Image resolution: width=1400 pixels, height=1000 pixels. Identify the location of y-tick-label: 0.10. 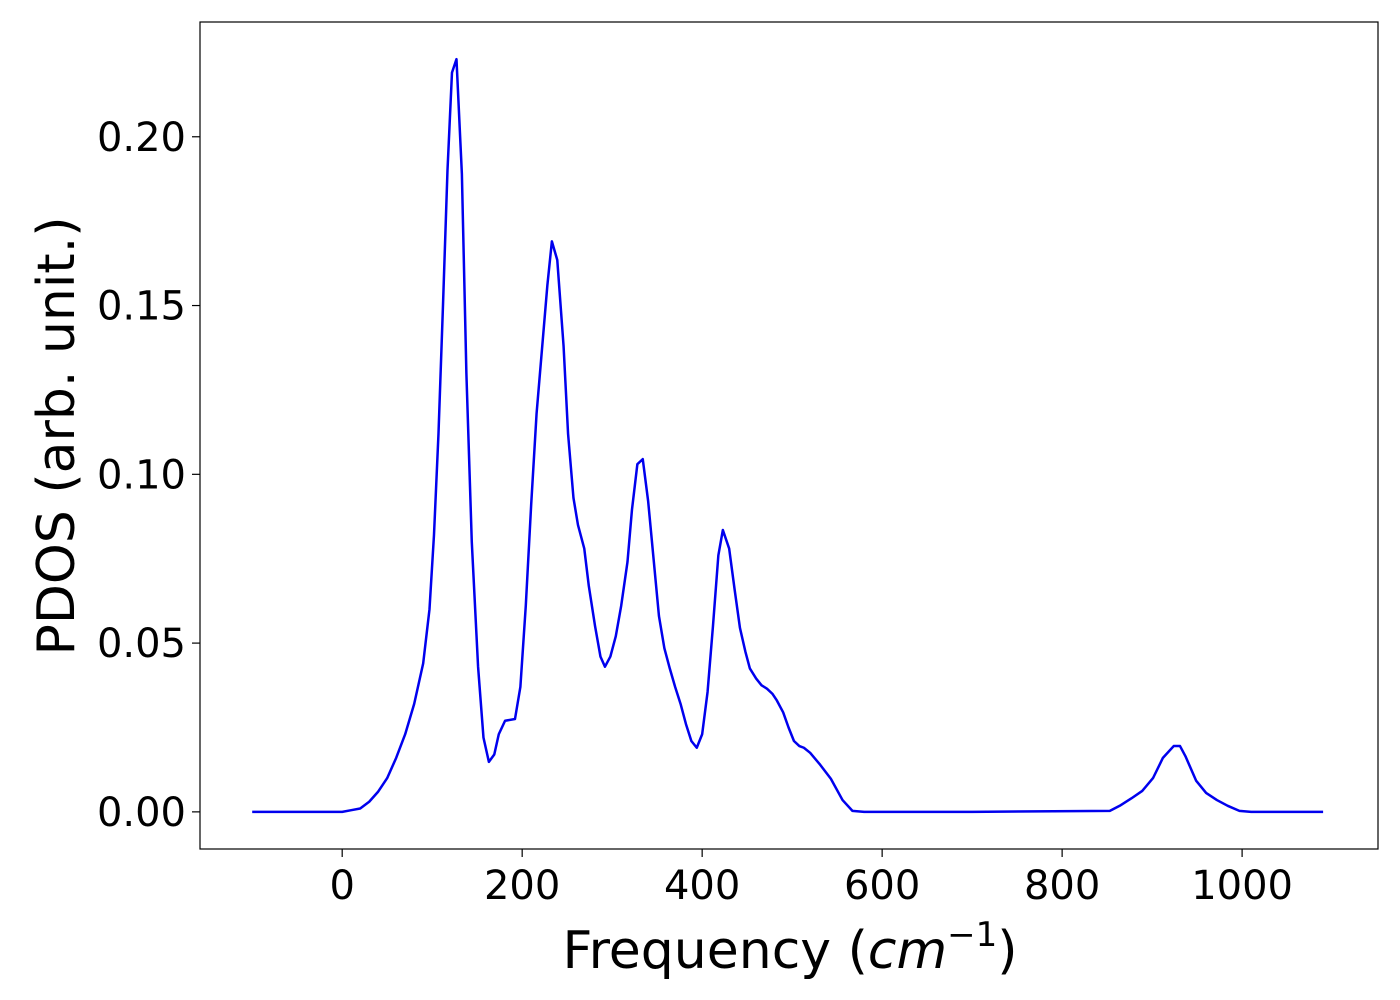
(141, 475).